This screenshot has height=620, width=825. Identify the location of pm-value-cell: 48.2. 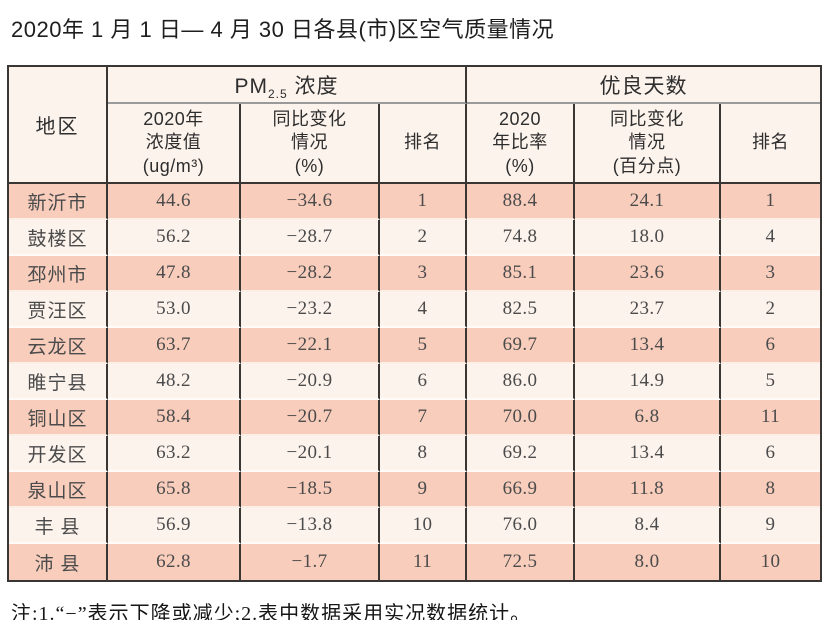
(174, 382).